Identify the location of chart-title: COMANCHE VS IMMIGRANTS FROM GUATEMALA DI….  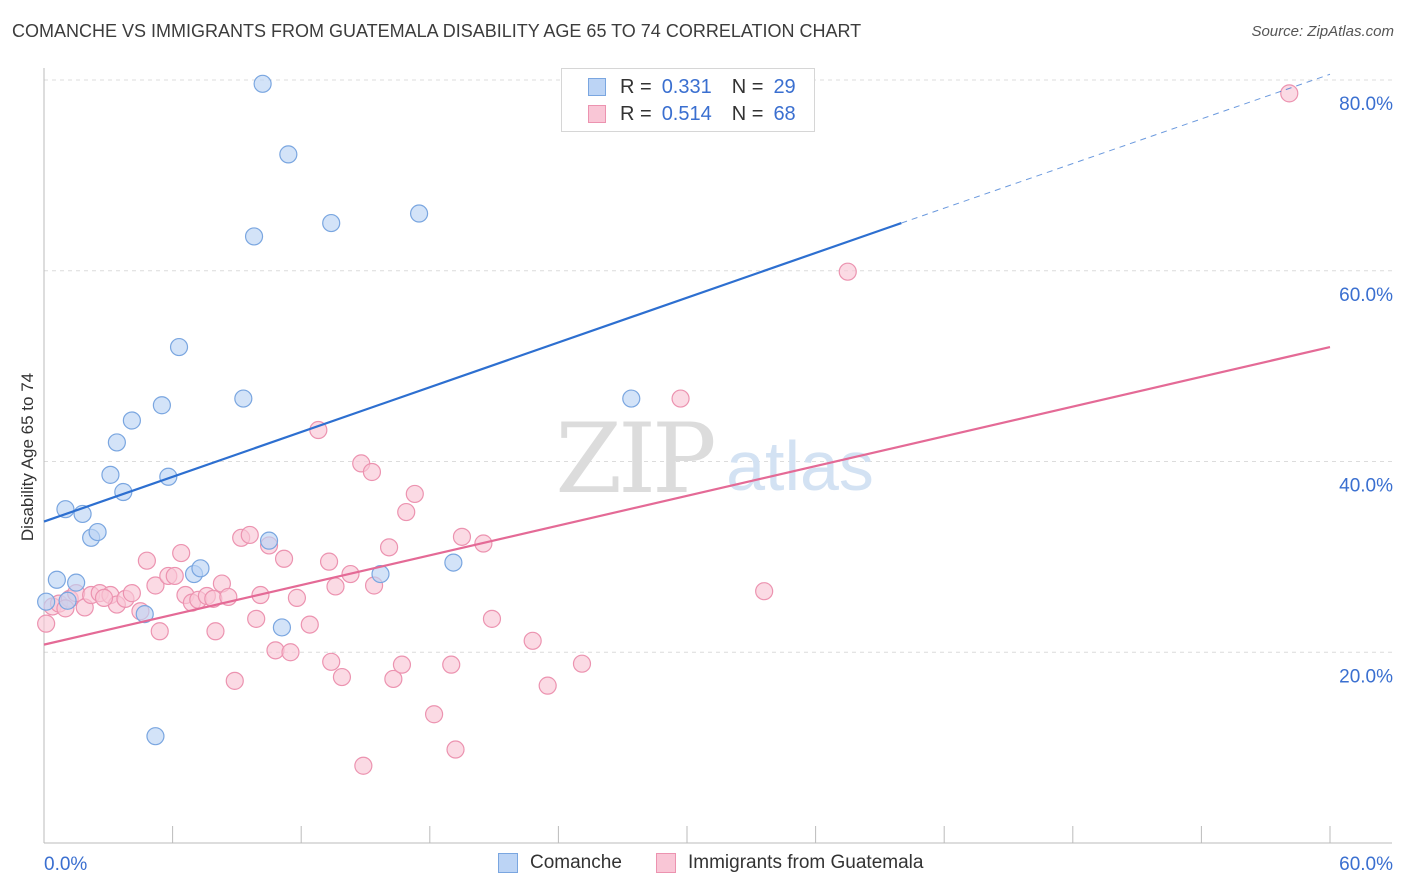
(437, 31).